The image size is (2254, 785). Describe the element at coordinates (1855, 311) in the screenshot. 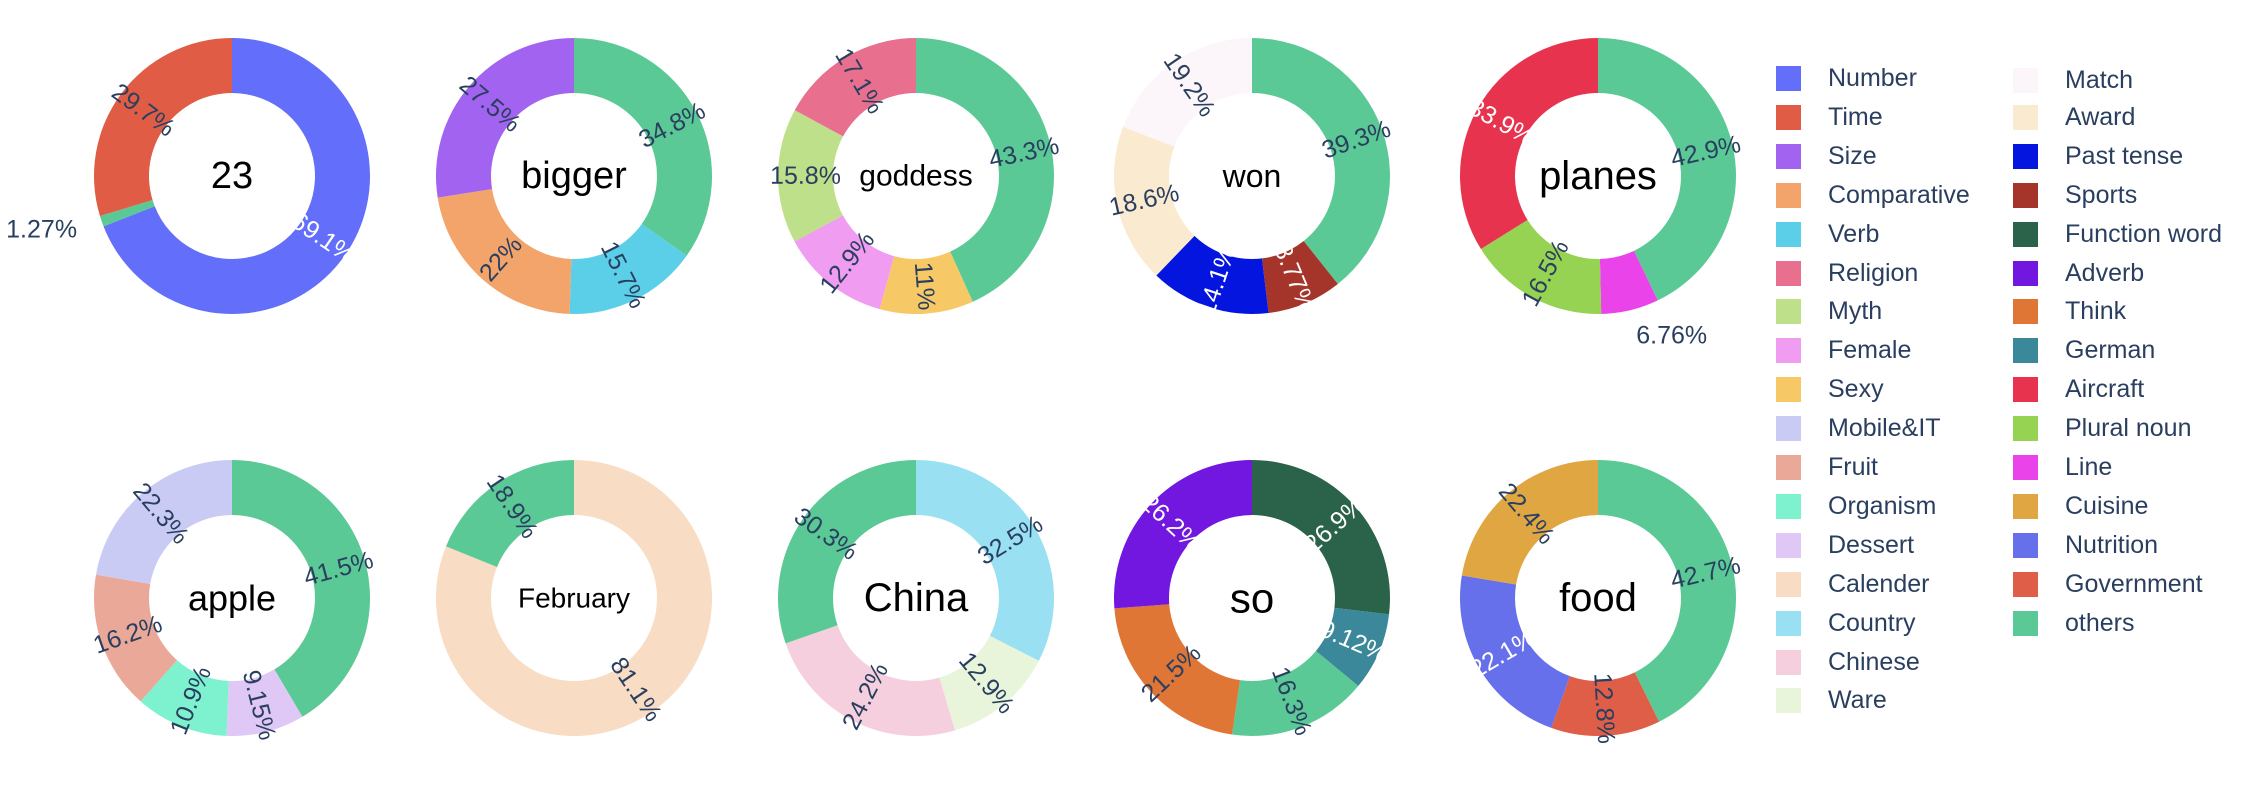

I see `legend-label: Myth` at that location.